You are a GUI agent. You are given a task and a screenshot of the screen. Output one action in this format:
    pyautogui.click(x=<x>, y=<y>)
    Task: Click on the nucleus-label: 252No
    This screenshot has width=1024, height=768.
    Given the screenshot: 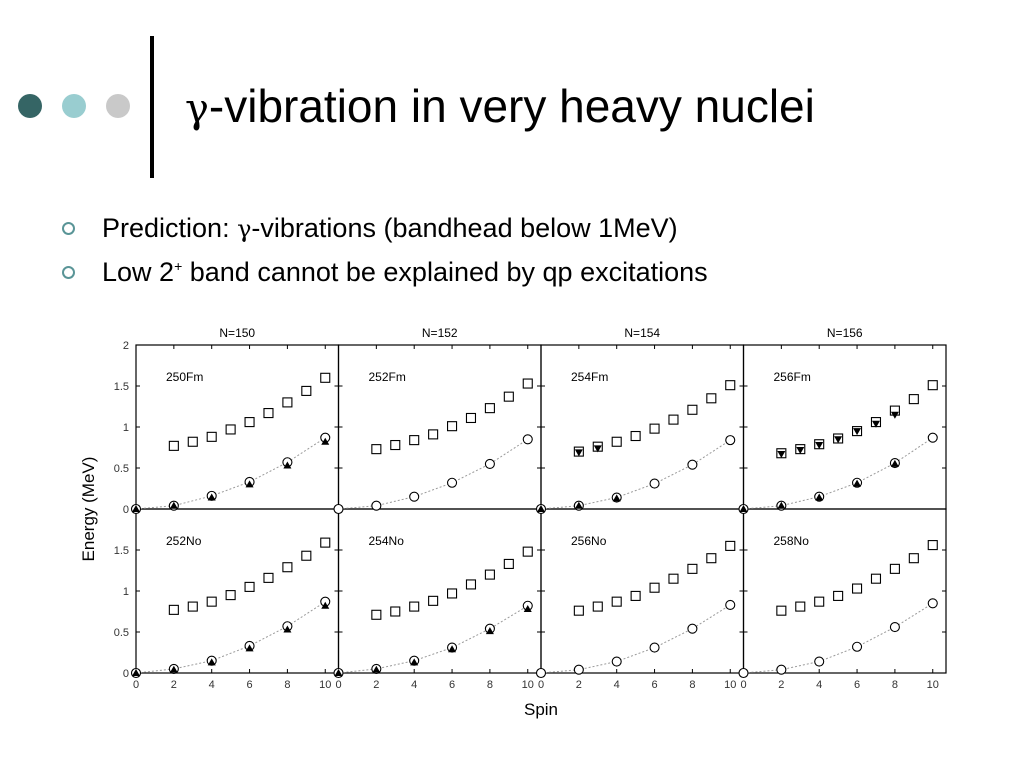 What is the action you would take?
    pyautogui.click(x=184, y=541)
    